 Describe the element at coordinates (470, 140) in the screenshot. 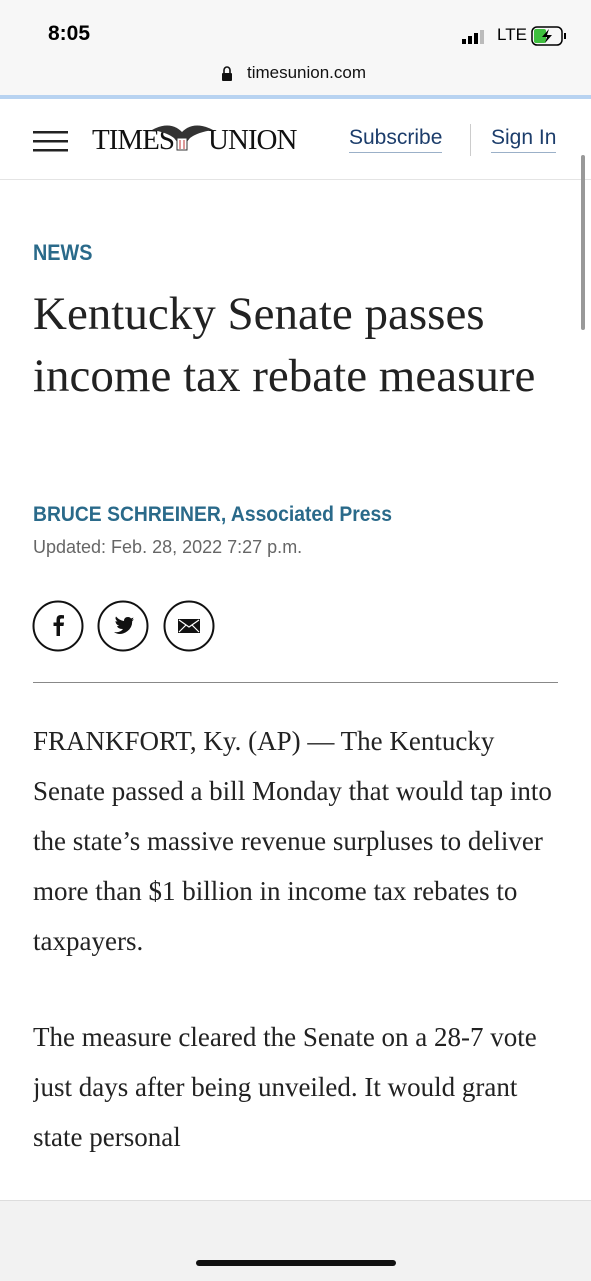

I see `divider` at that location.